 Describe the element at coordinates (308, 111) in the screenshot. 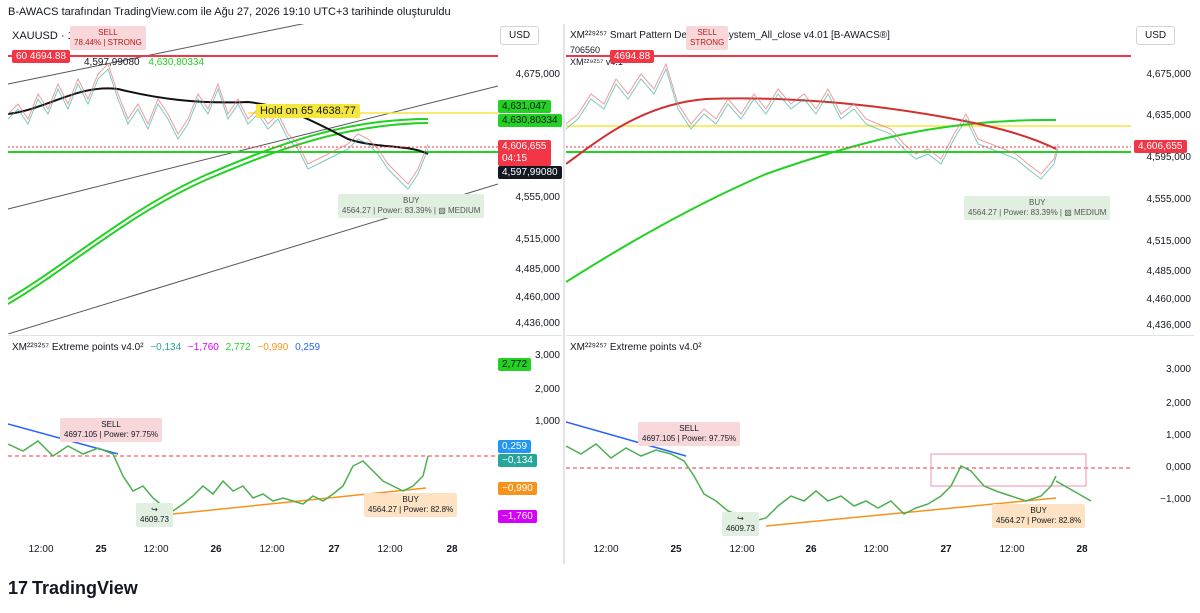

I see `hold-label: Hold on 65 4638.77` at that location.